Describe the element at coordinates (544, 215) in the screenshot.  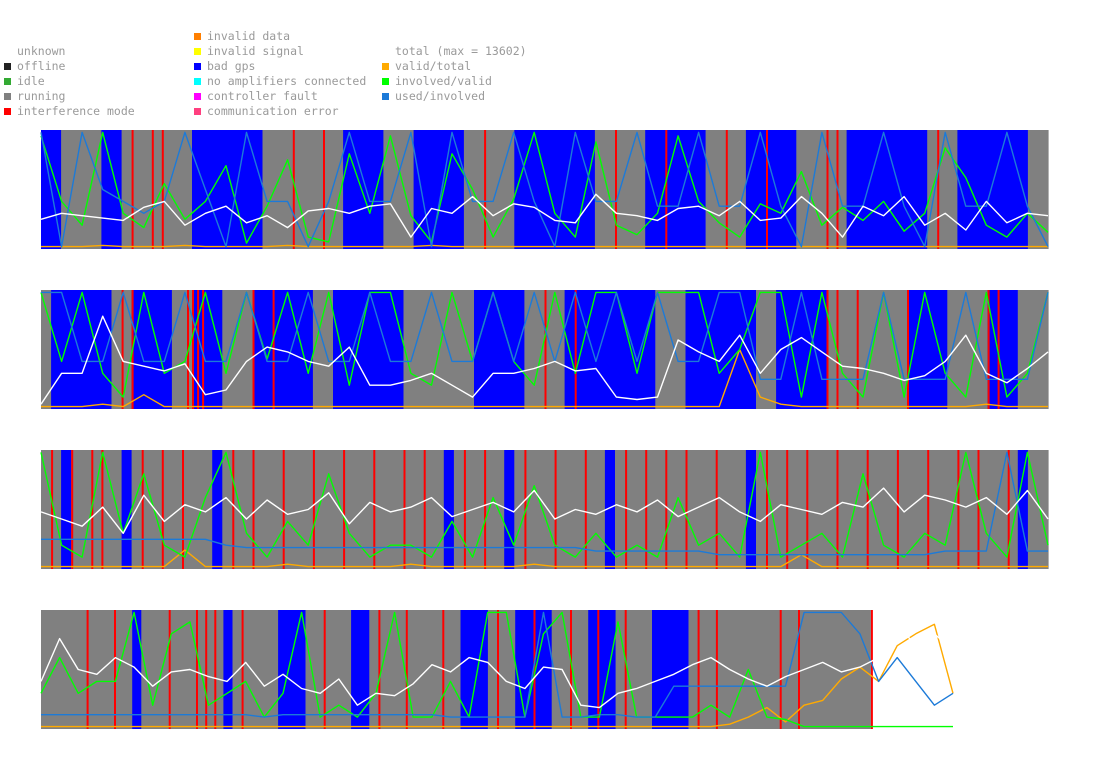
I see `series-line-total` at that location.